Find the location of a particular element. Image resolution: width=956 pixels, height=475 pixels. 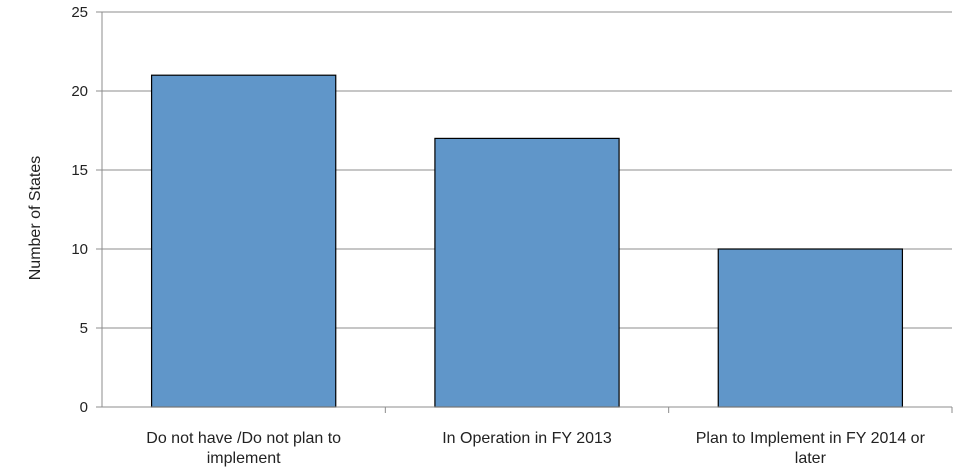

x-category-label: Do not have /Do not plan to is located at coordinates (243, 438).